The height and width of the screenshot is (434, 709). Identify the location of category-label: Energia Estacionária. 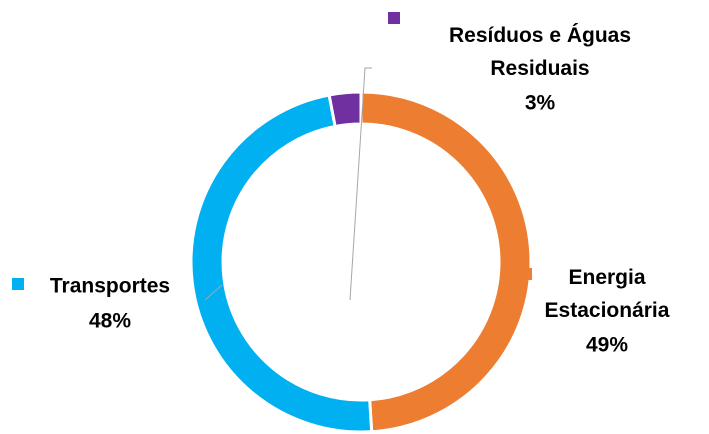
(607, 294).